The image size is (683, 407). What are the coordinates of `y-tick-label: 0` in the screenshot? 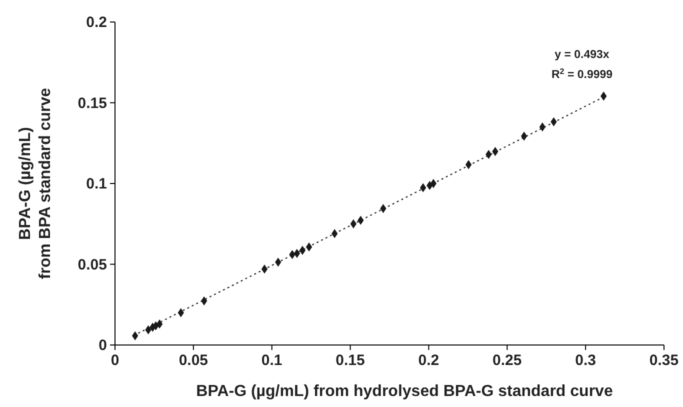 It's located at (102, 345).